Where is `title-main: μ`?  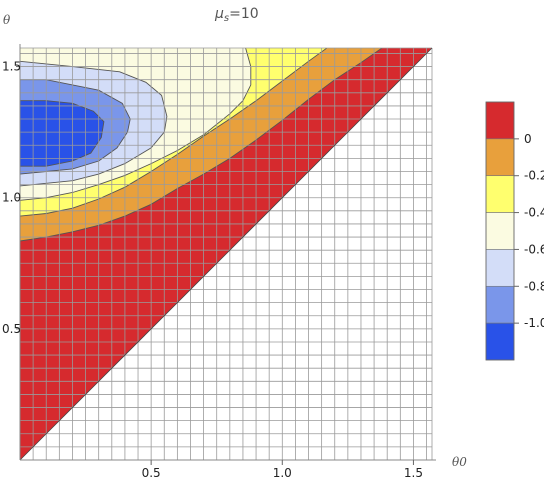
title-main: μ is located at coordinates (219, 14).